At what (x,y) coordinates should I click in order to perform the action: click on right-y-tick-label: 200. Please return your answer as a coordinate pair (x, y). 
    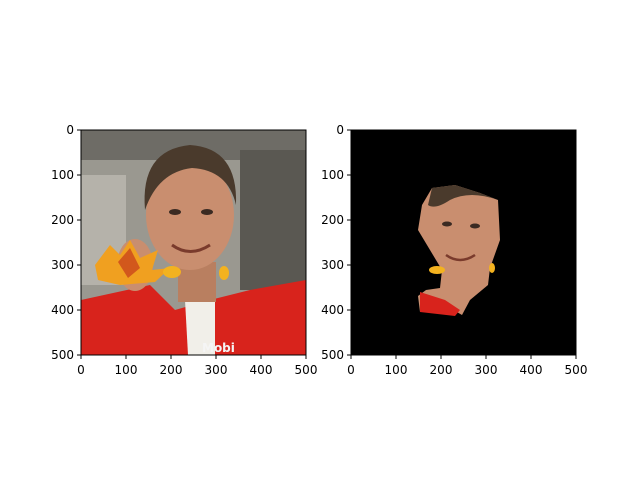
    Looking at the image, I should click on (332, 220).